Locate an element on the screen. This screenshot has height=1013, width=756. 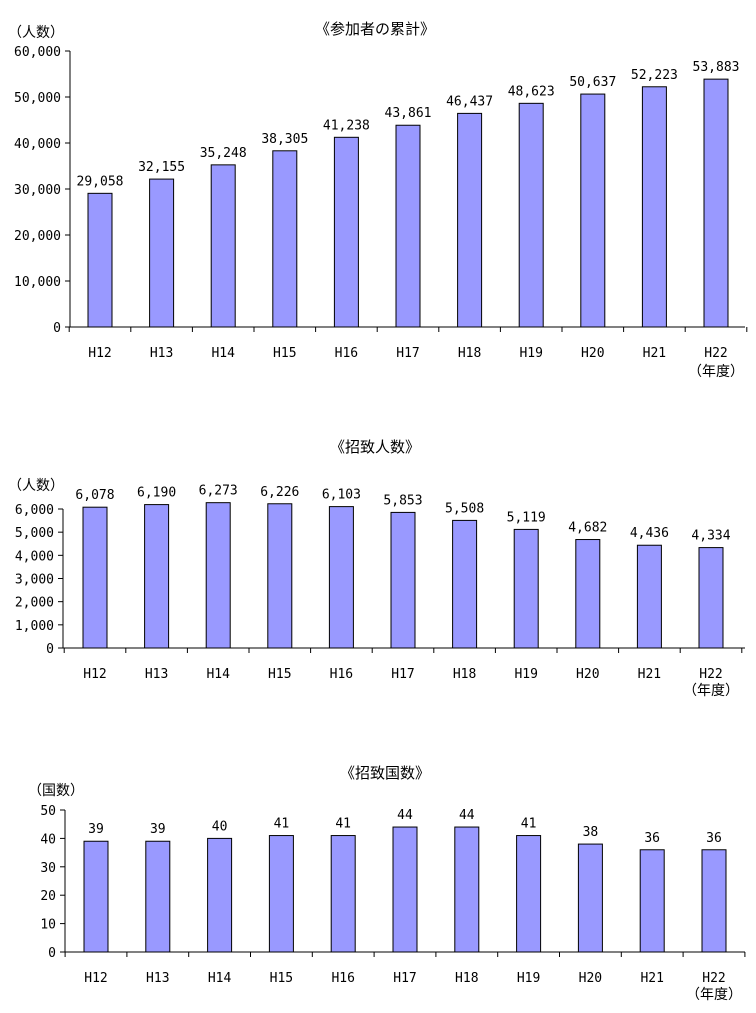
y-tick-label: 10 is located at coordinates (48, 925).